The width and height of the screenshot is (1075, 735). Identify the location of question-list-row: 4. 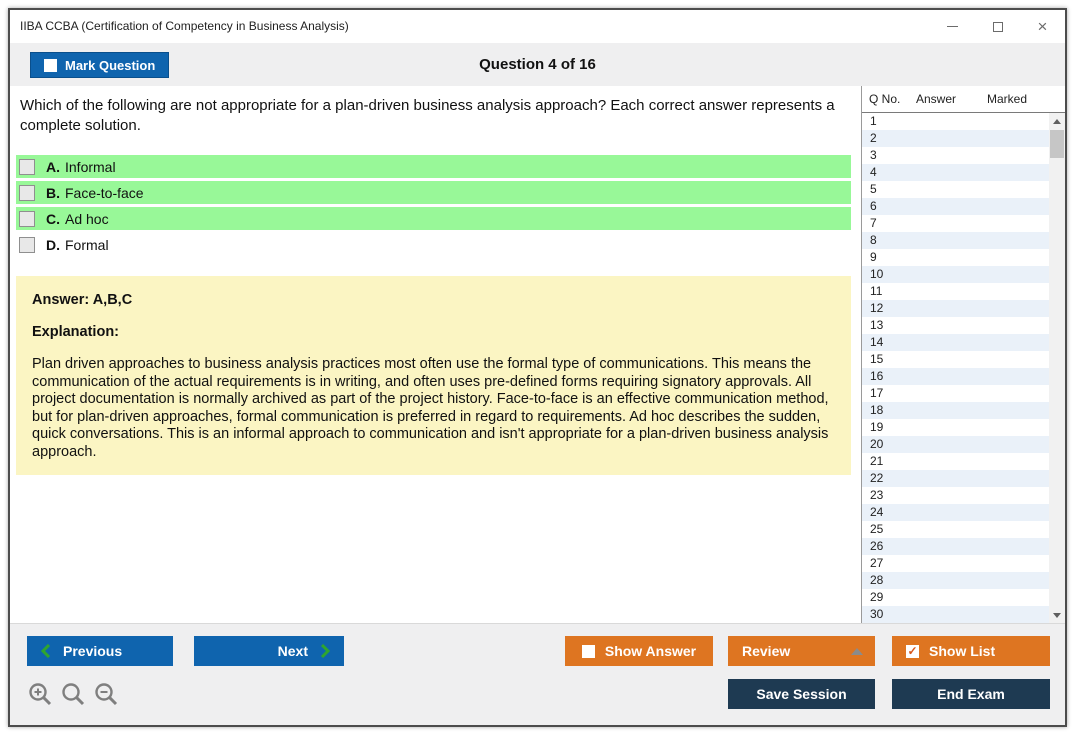
(955, 172).